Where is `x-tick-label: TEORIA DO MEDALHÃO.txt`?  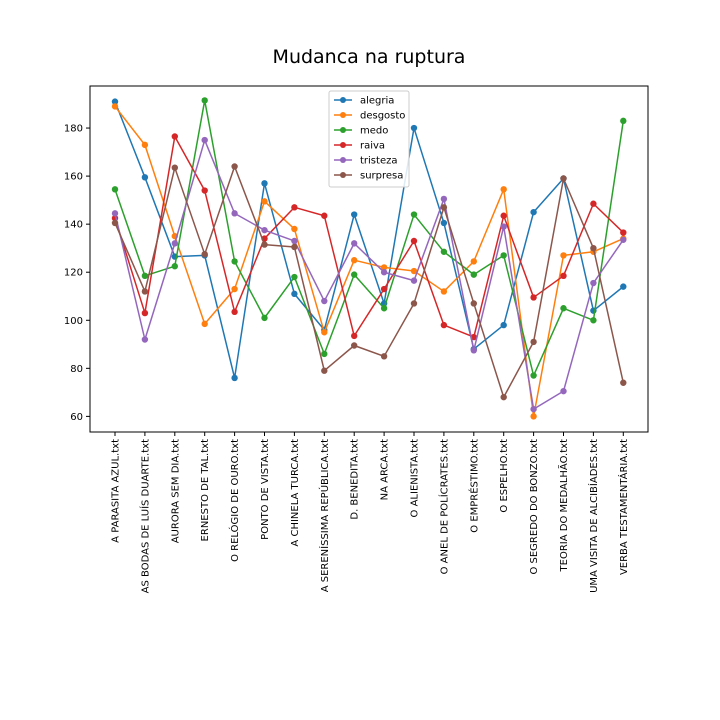 x-tick-label: TEORIA DO MEDALHÃO.txt is located at coordinates (563, 506).